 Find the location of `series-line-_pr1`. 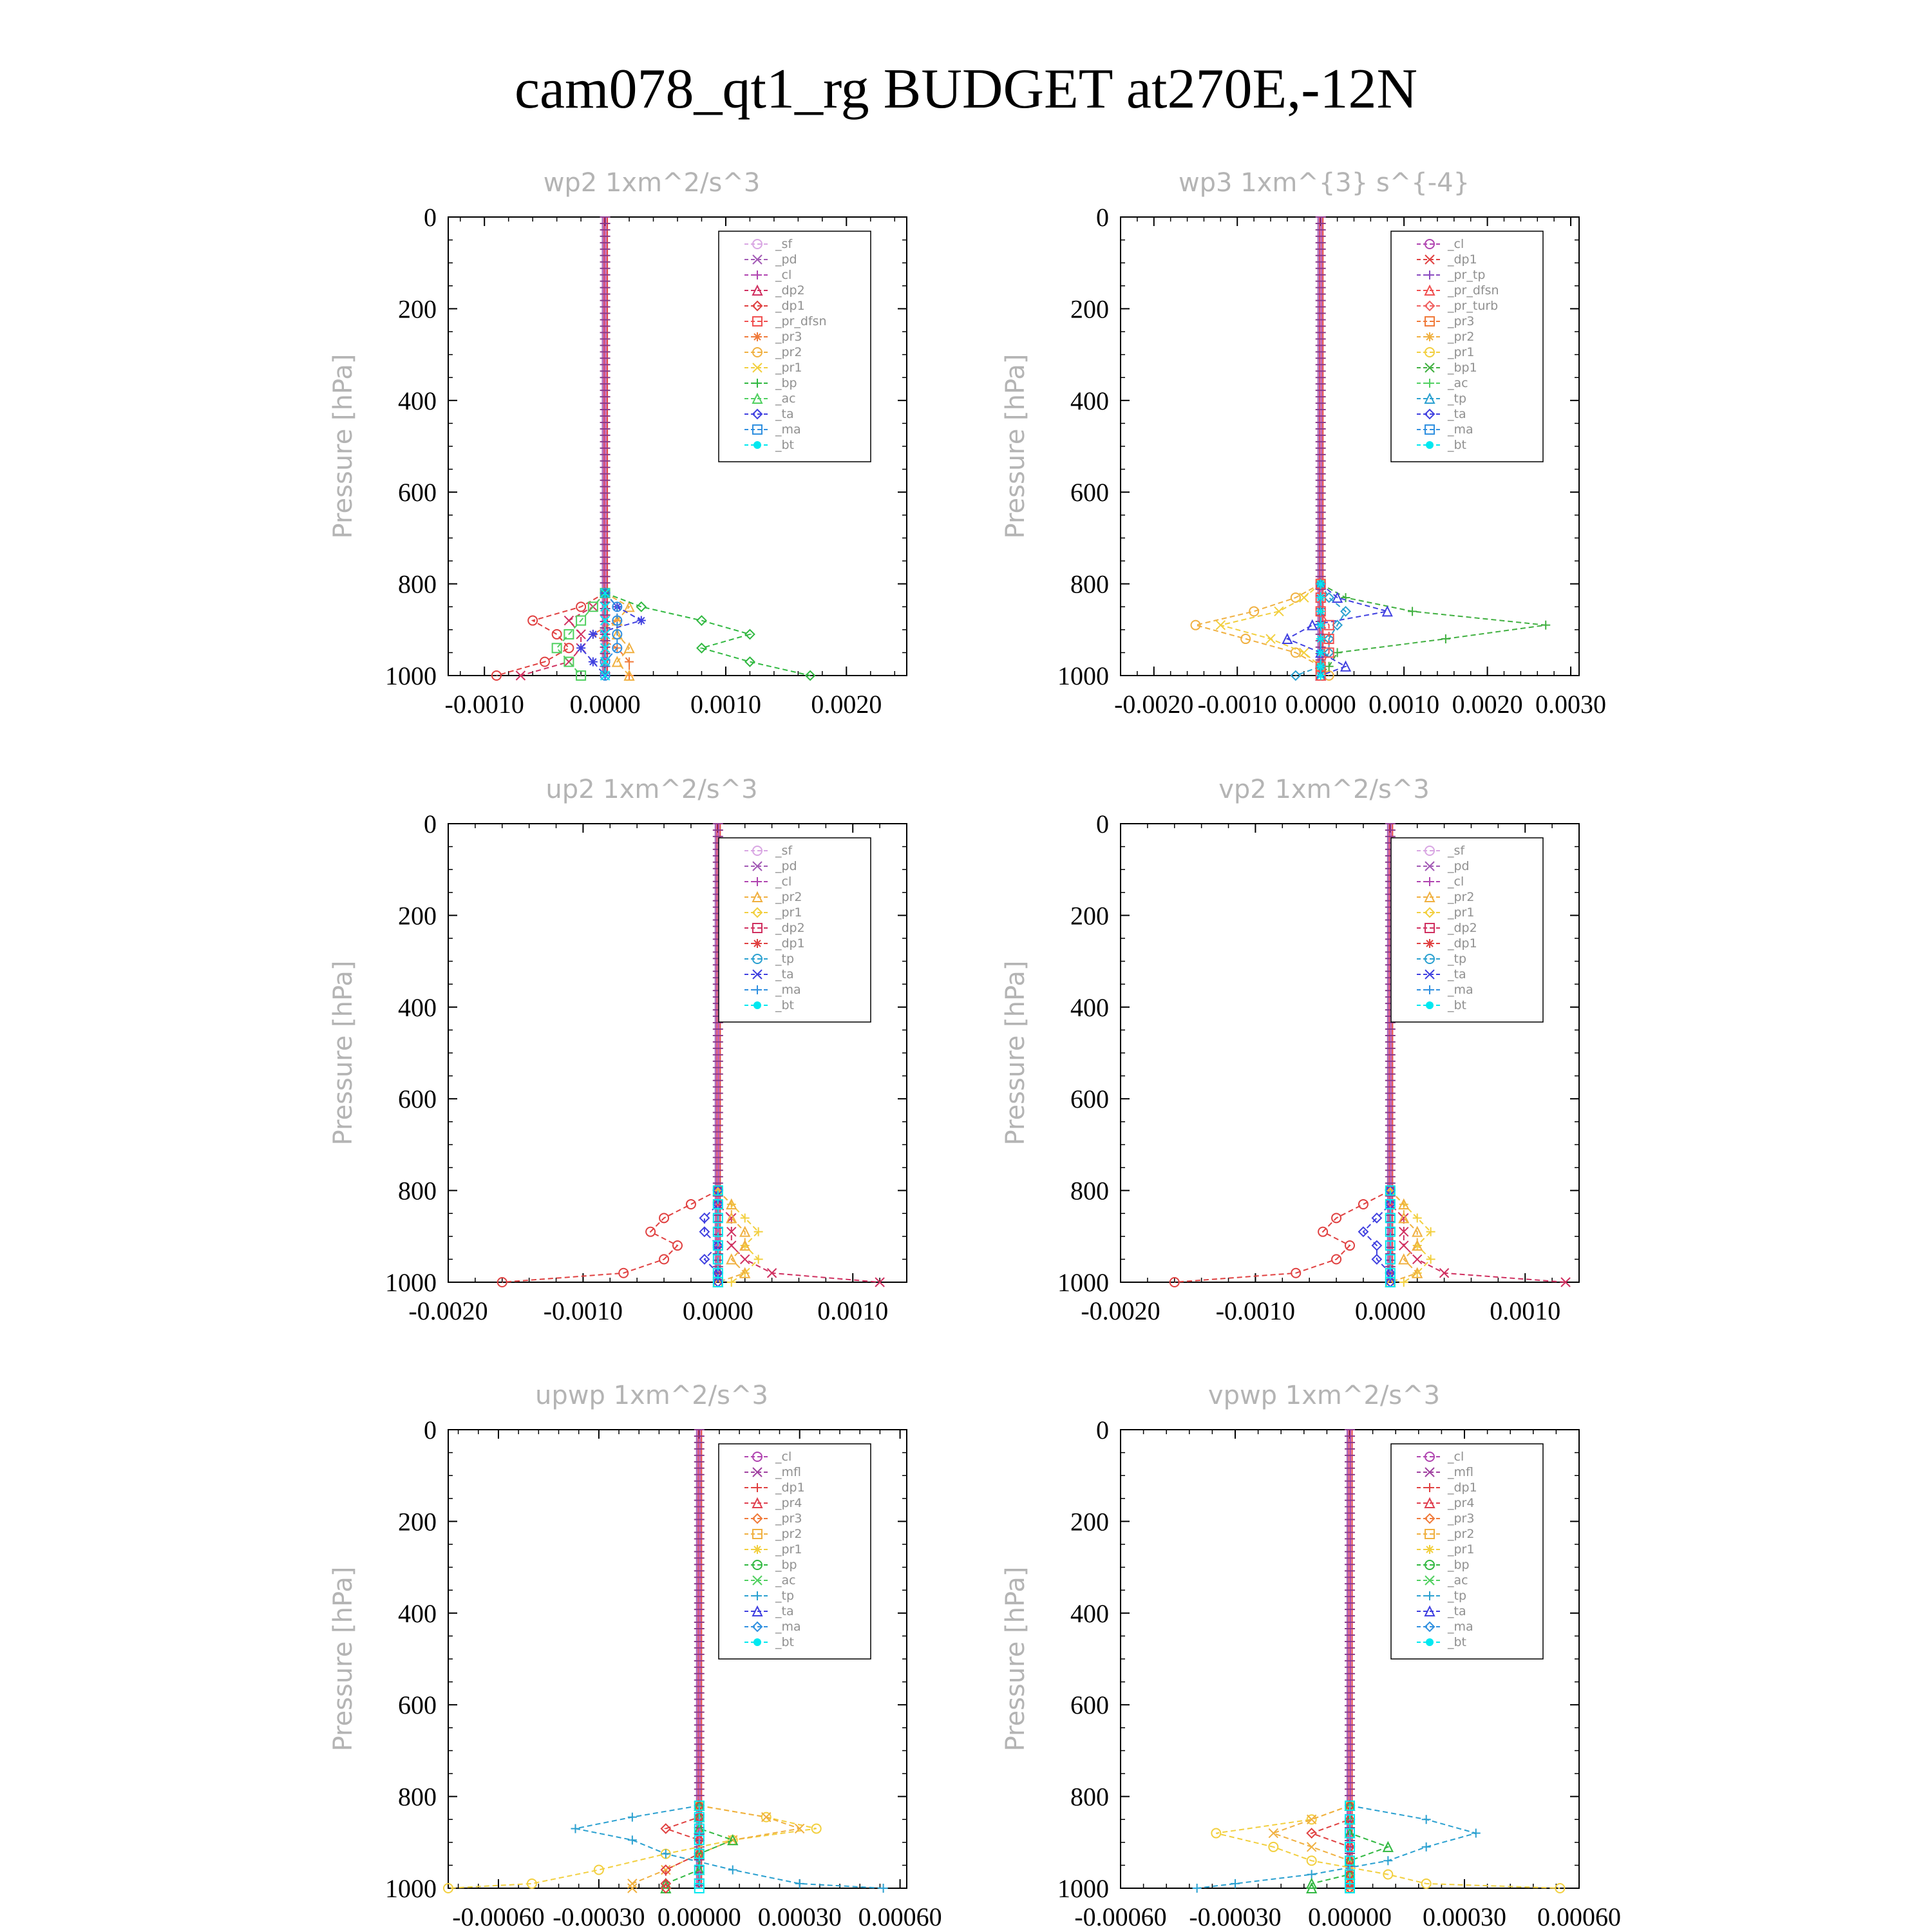

series-line-_pr1 is located at coordinates (738, 1236).